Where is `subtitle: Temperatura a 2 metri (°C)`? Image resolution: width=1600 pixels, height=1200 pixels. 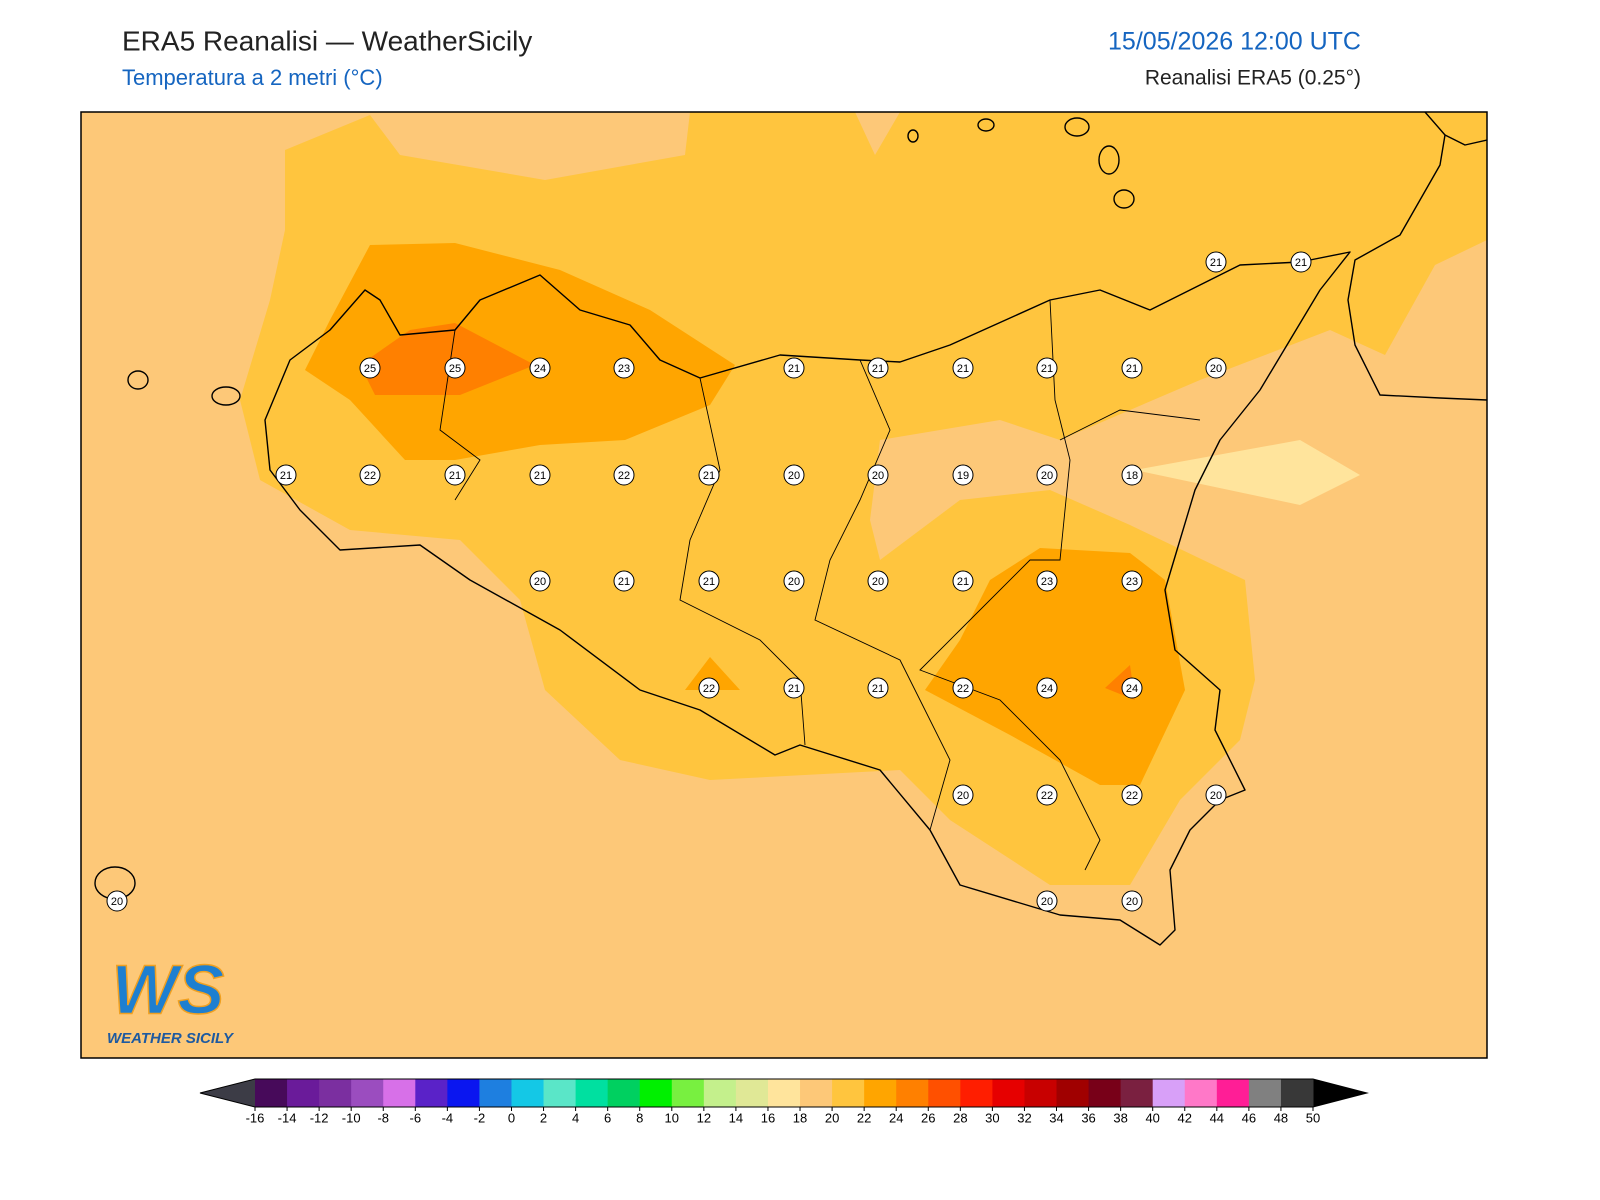
subtitle: Temperatura a 2 metri (°C) is located at coordinates (252, 77).